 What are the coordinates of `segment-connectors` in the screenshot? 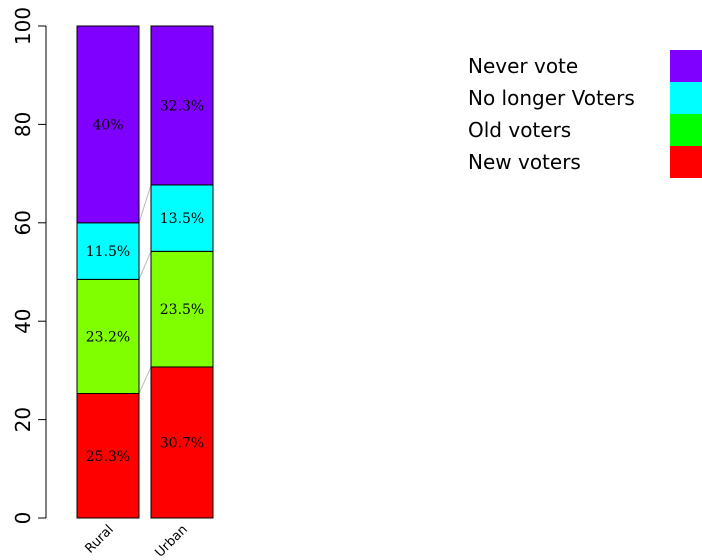 It's located at (145, 289).